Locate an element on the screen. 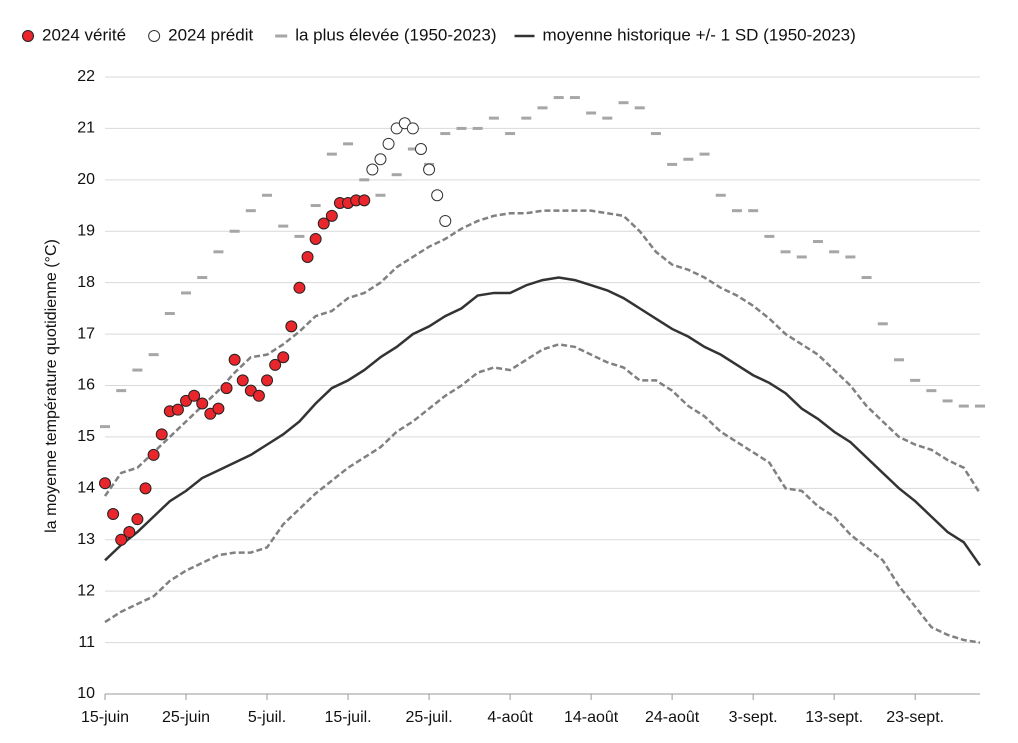 This screenshot has width=1018, height=743. x-tick-label: 4-août is located at coordinates (510, 717).